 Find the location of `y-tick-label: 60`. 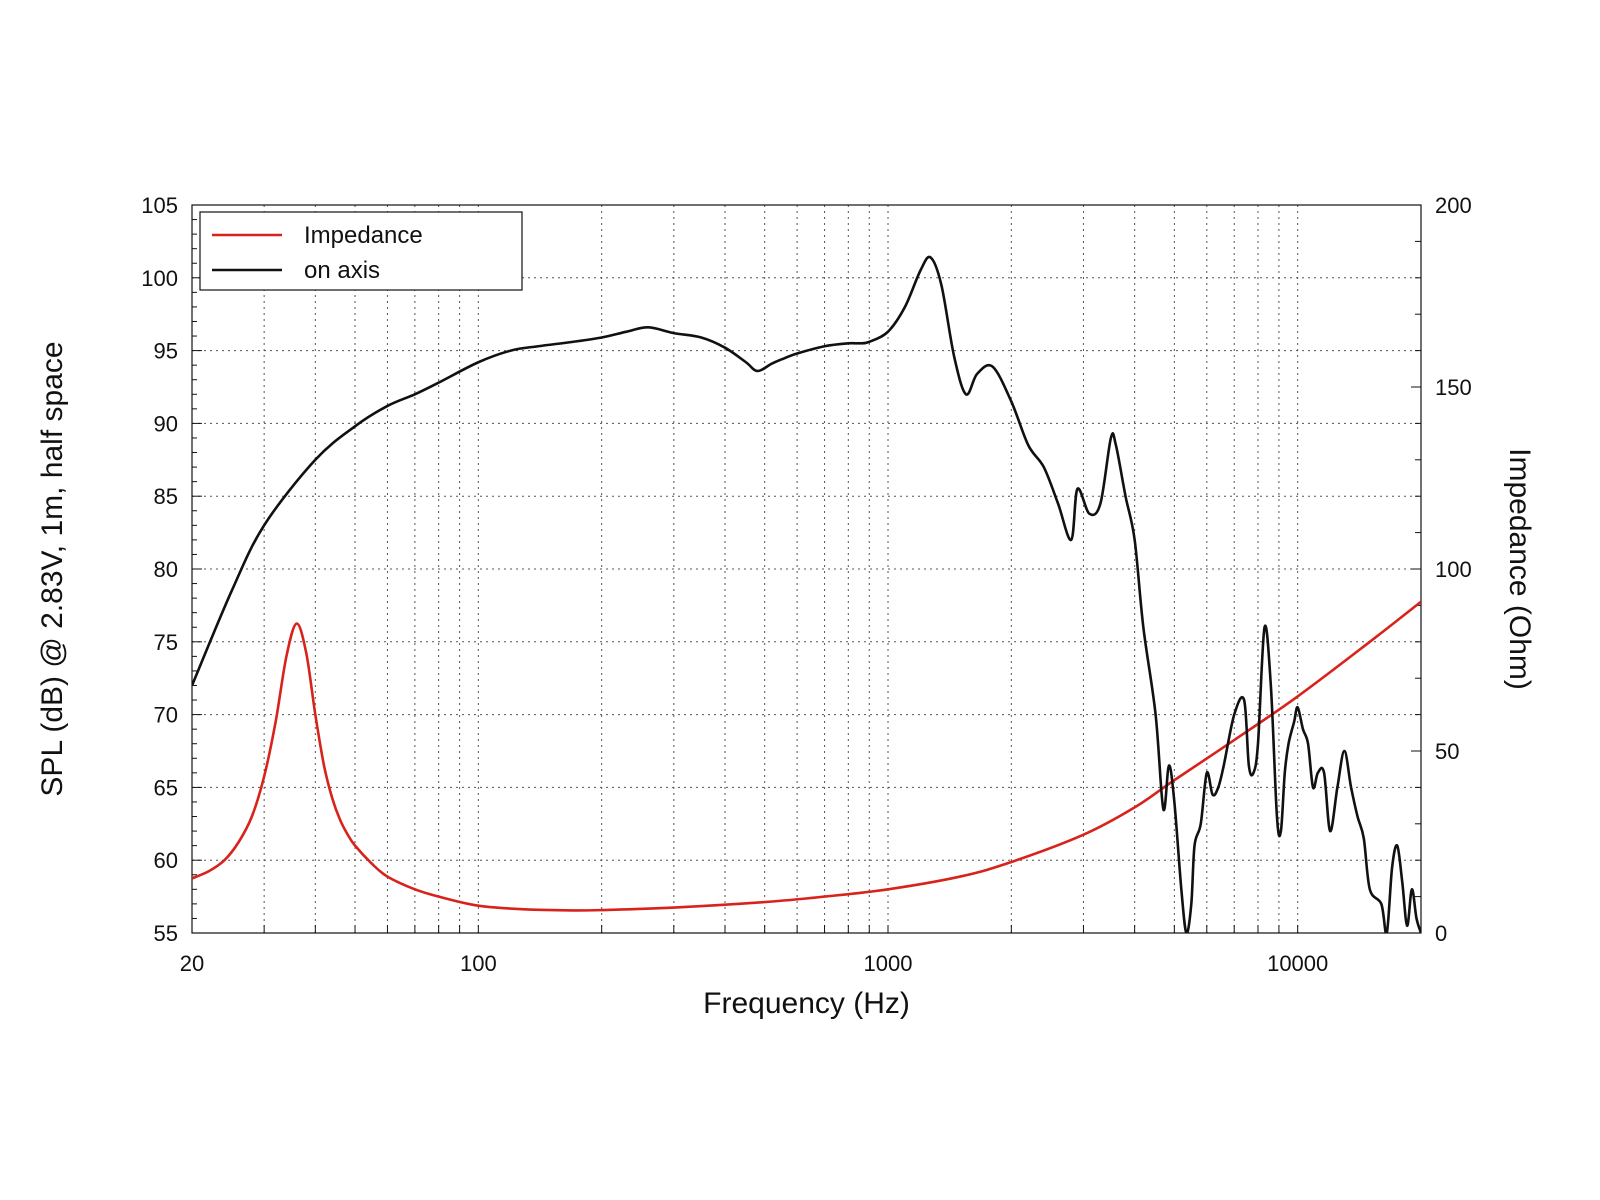

y-tick-label: 60 is located at coordinates (166, 860).